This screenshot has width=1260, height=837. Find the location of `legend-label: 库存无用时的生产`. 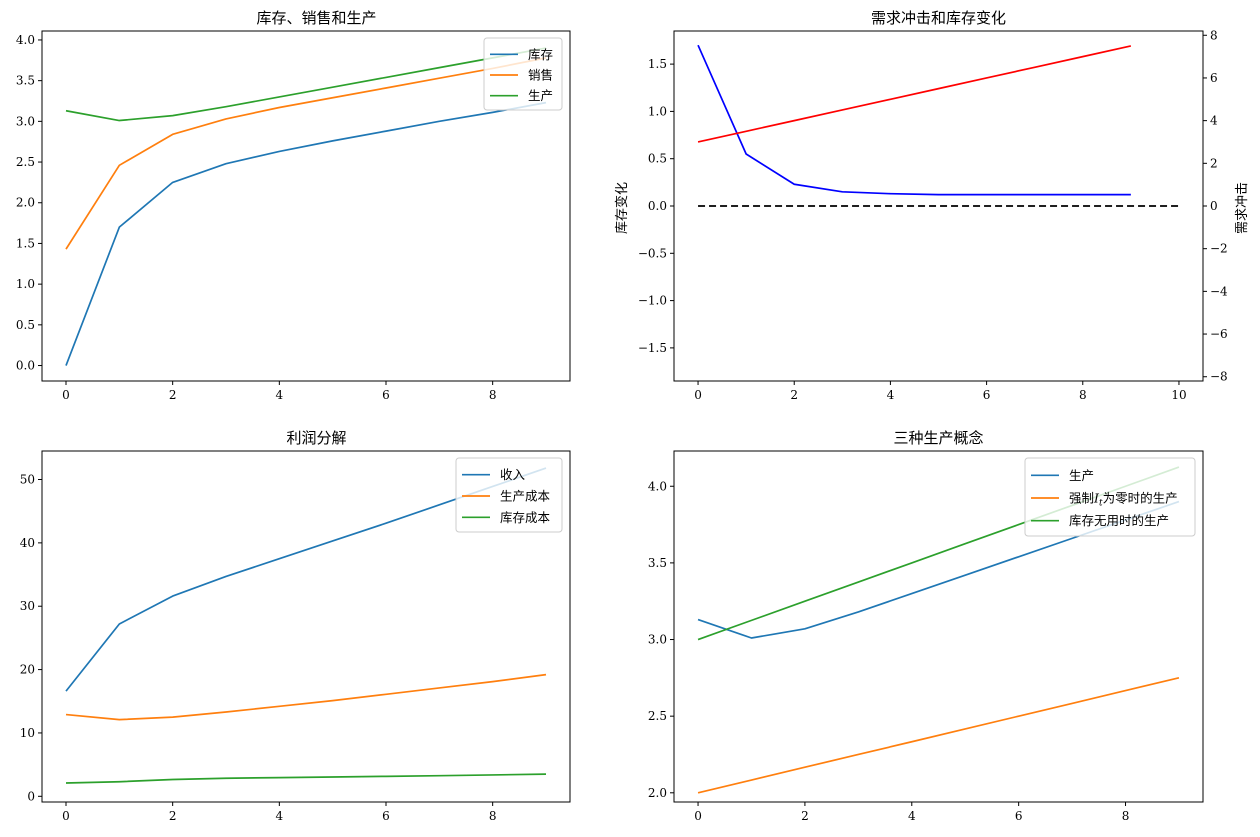

legend-label: 库存无用时的生产 is located at coordinates (1119, 520).